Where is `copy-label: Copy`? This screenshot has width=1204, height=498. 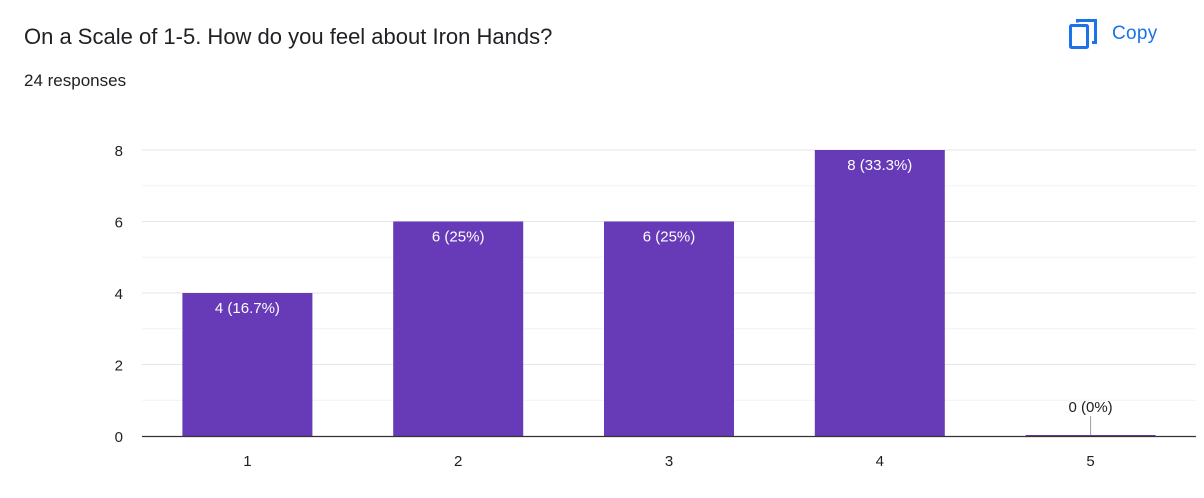 copy-label: Copy is located at coordinates (1135, 33).